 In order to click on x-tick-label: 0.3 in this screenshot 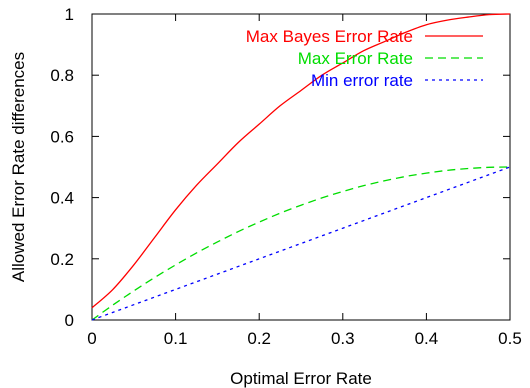, I will do `click(343, 338)`.